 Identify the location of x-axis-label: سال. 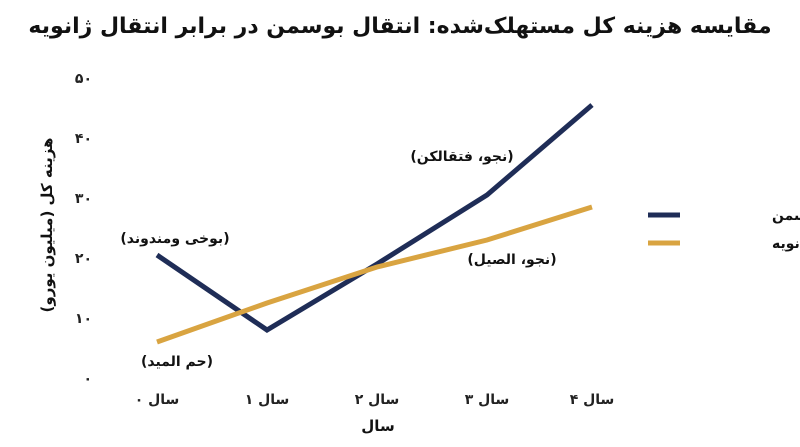
(377, 426).